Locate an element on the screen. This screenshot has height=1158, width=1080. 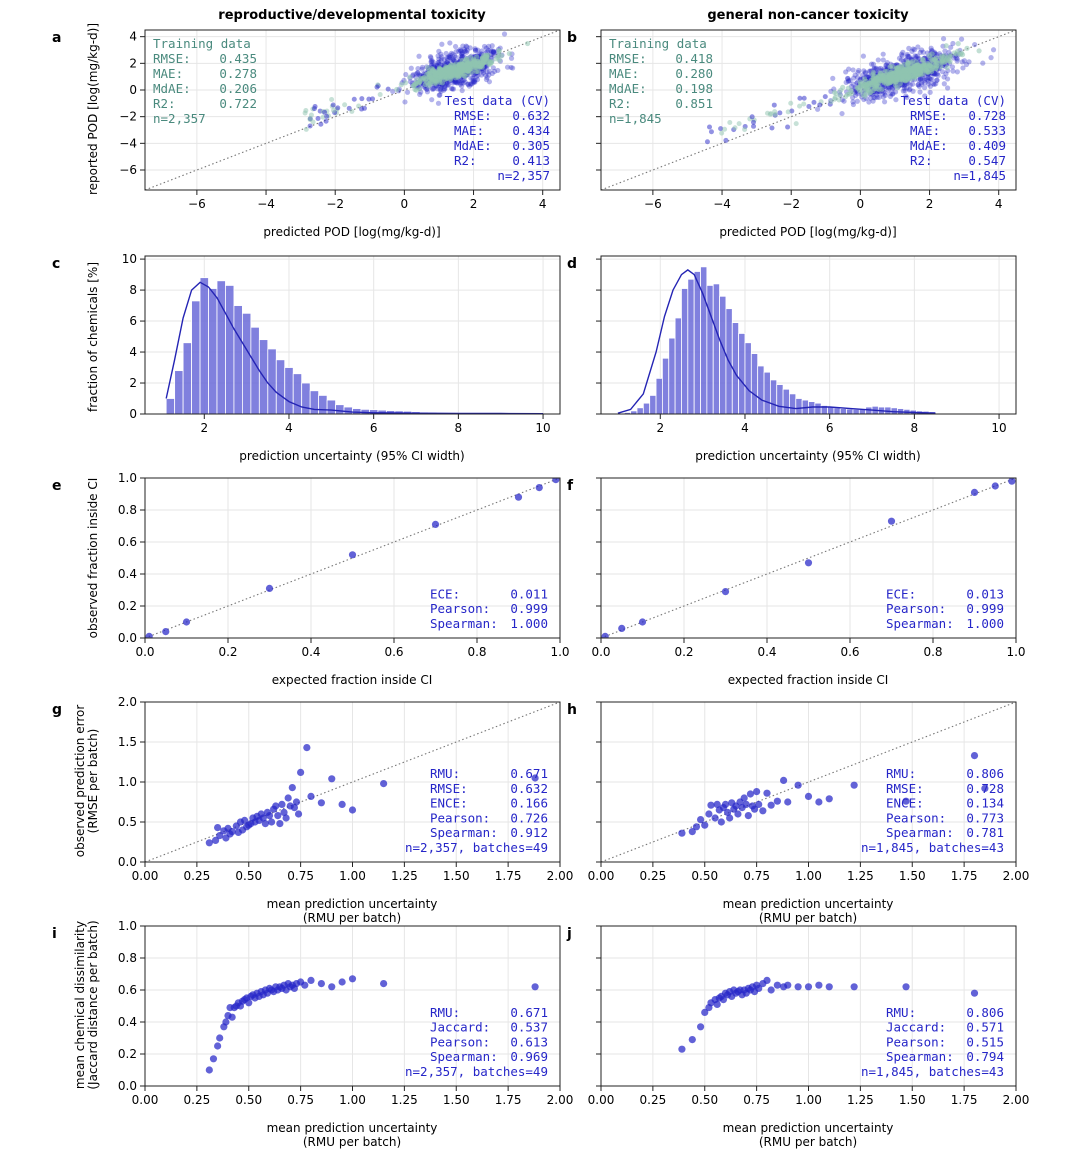
y-tick-label: 0 is located at coordinates (133, 414).